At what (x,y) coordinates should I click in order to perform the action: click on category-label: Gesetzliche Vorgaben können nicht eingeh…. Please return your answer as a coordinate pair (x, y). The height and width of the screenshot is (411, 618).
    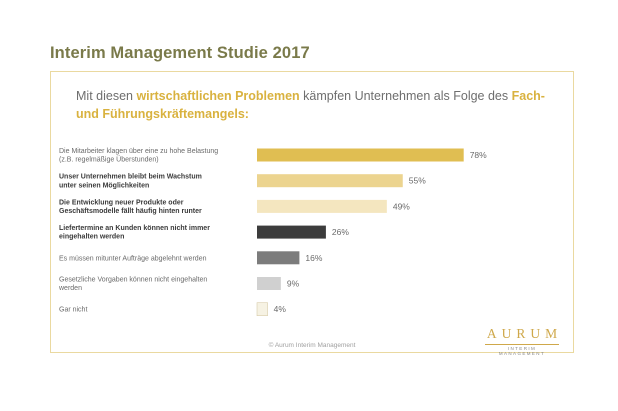
    Looking at the image, I should click on (132, 285).